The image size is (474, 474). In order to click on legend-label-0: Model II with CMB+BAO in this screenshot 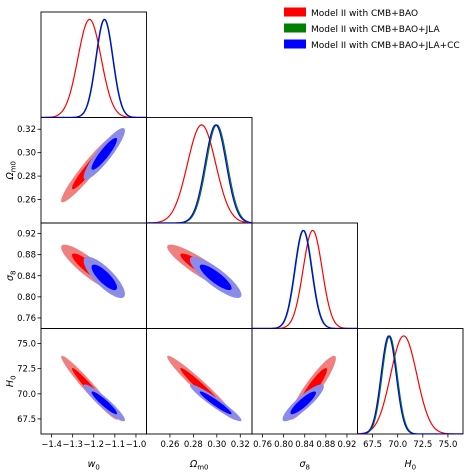, I will do `click(364, 14)`.